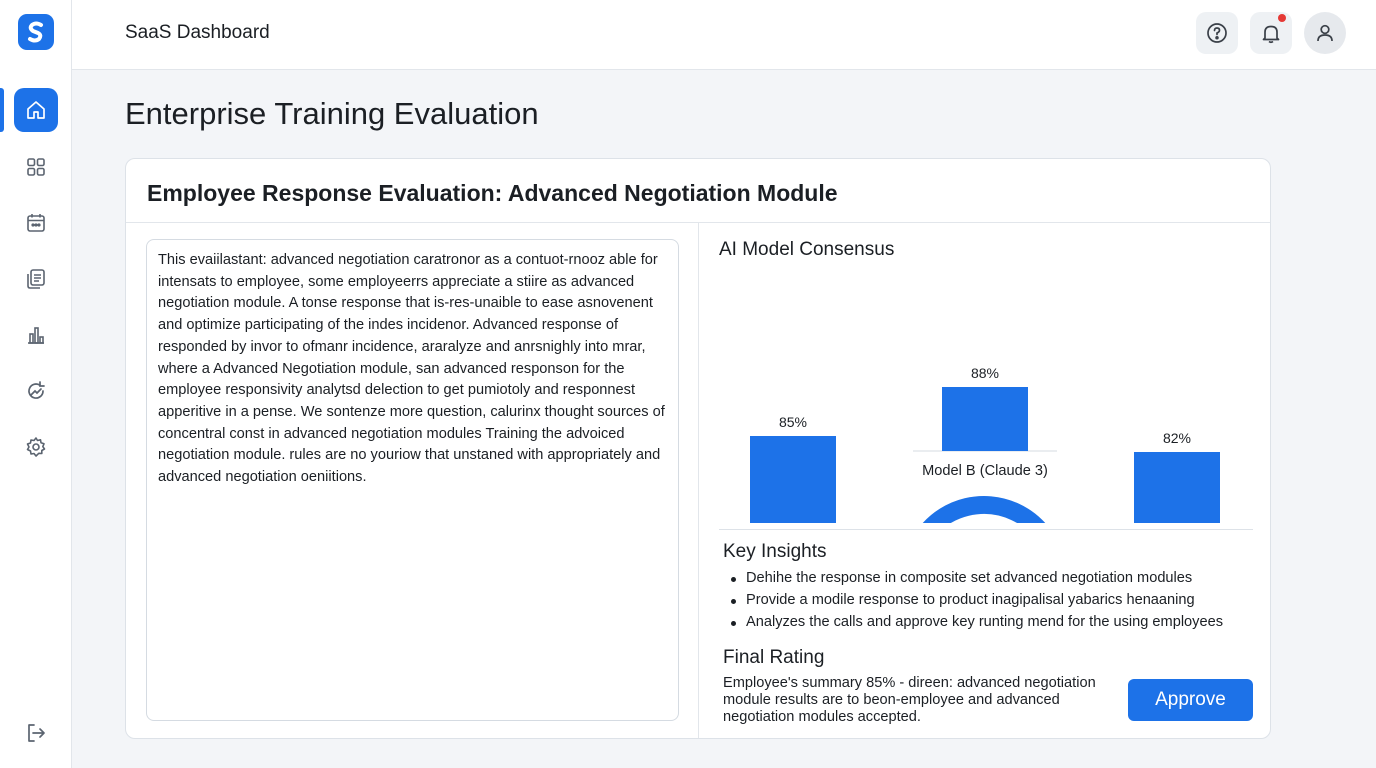 The height and width of the screenshot is (768, 1376). Describe the element at coordinates (807, 249) in the screenshot. I see `consensus-title: AI Model Consensus` at that location.